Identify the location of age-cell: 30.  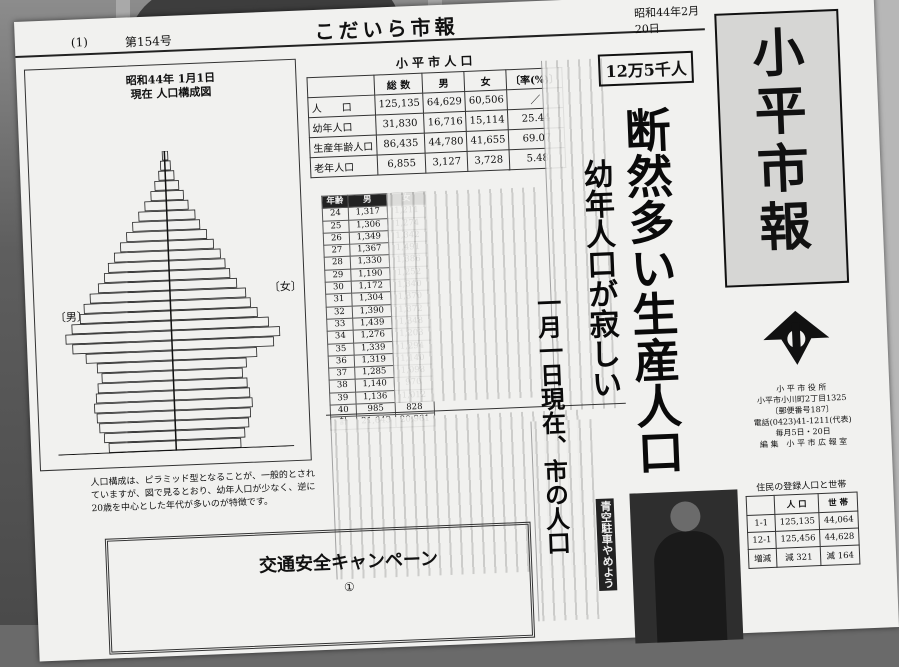
(338, 288).